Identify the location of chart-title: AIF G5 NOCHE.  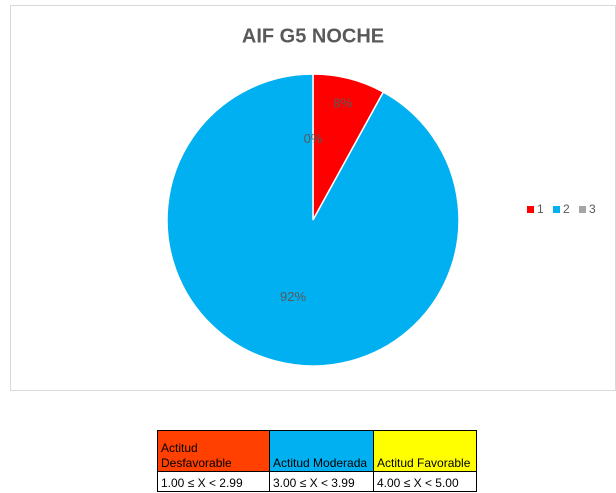
(313, 36).